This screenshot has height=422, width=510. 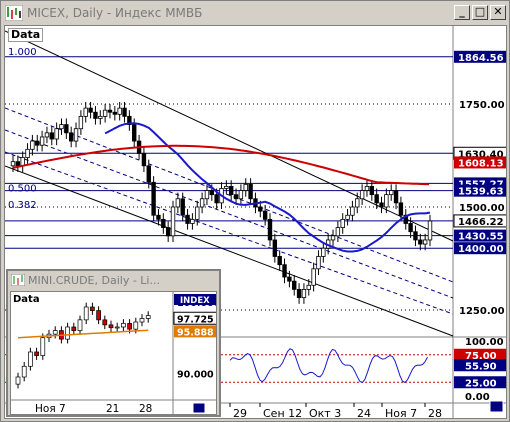 What do you see at coordinates (282, 413) in the screenshot?
I see `date-label: Сен 12` at bounding box center [282, 413].